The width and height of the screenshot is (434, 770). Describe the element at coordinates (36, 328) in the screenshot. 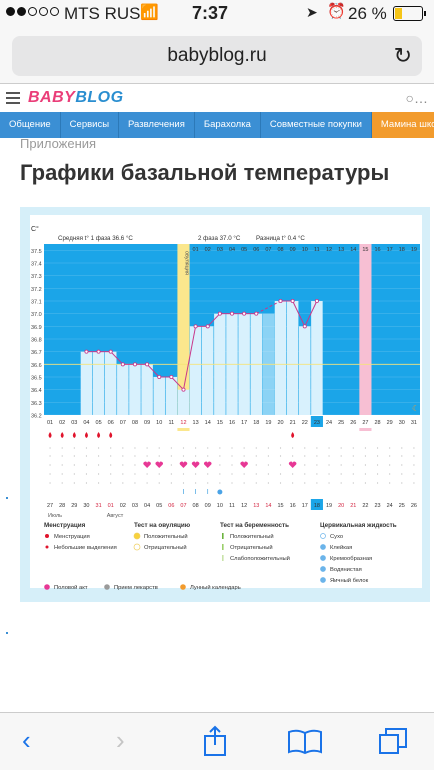

I see `y-tick-label: 36.9` at that location.